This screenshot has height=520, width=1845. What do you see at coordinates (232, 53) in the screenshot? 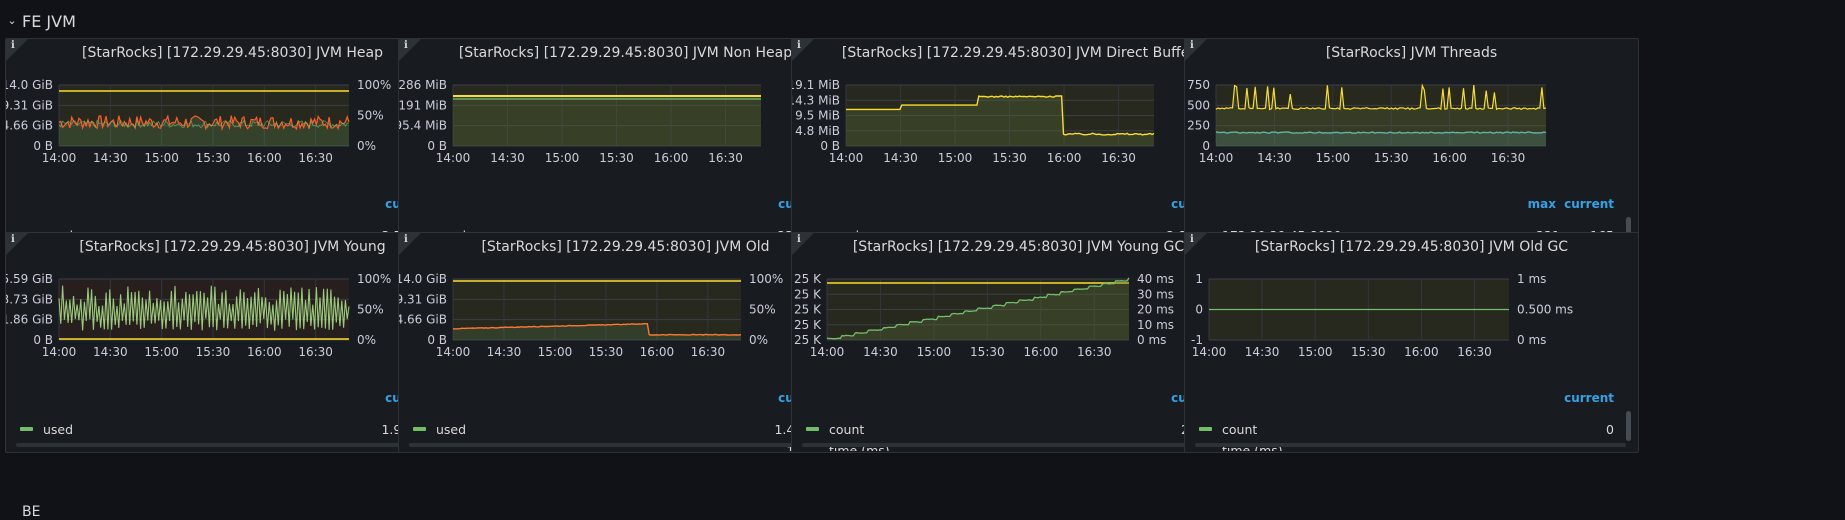
I see `panel-title: [StarRocks] [172.29.29.45:8030] JVM Heap` at bounding box center [232, 53].